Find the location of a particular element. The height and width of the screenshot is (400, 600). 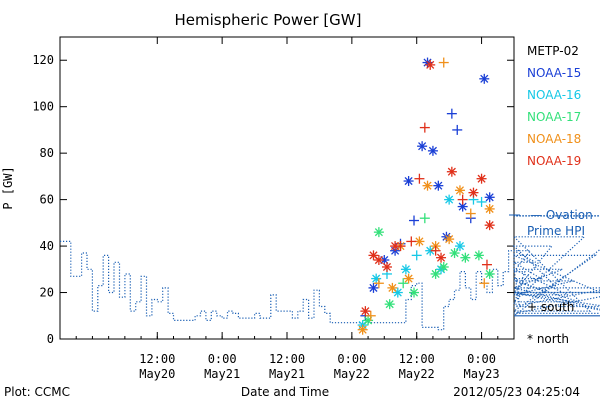

chart-title: Hemispheric Power [GW] is located at coordinates (268, 20).